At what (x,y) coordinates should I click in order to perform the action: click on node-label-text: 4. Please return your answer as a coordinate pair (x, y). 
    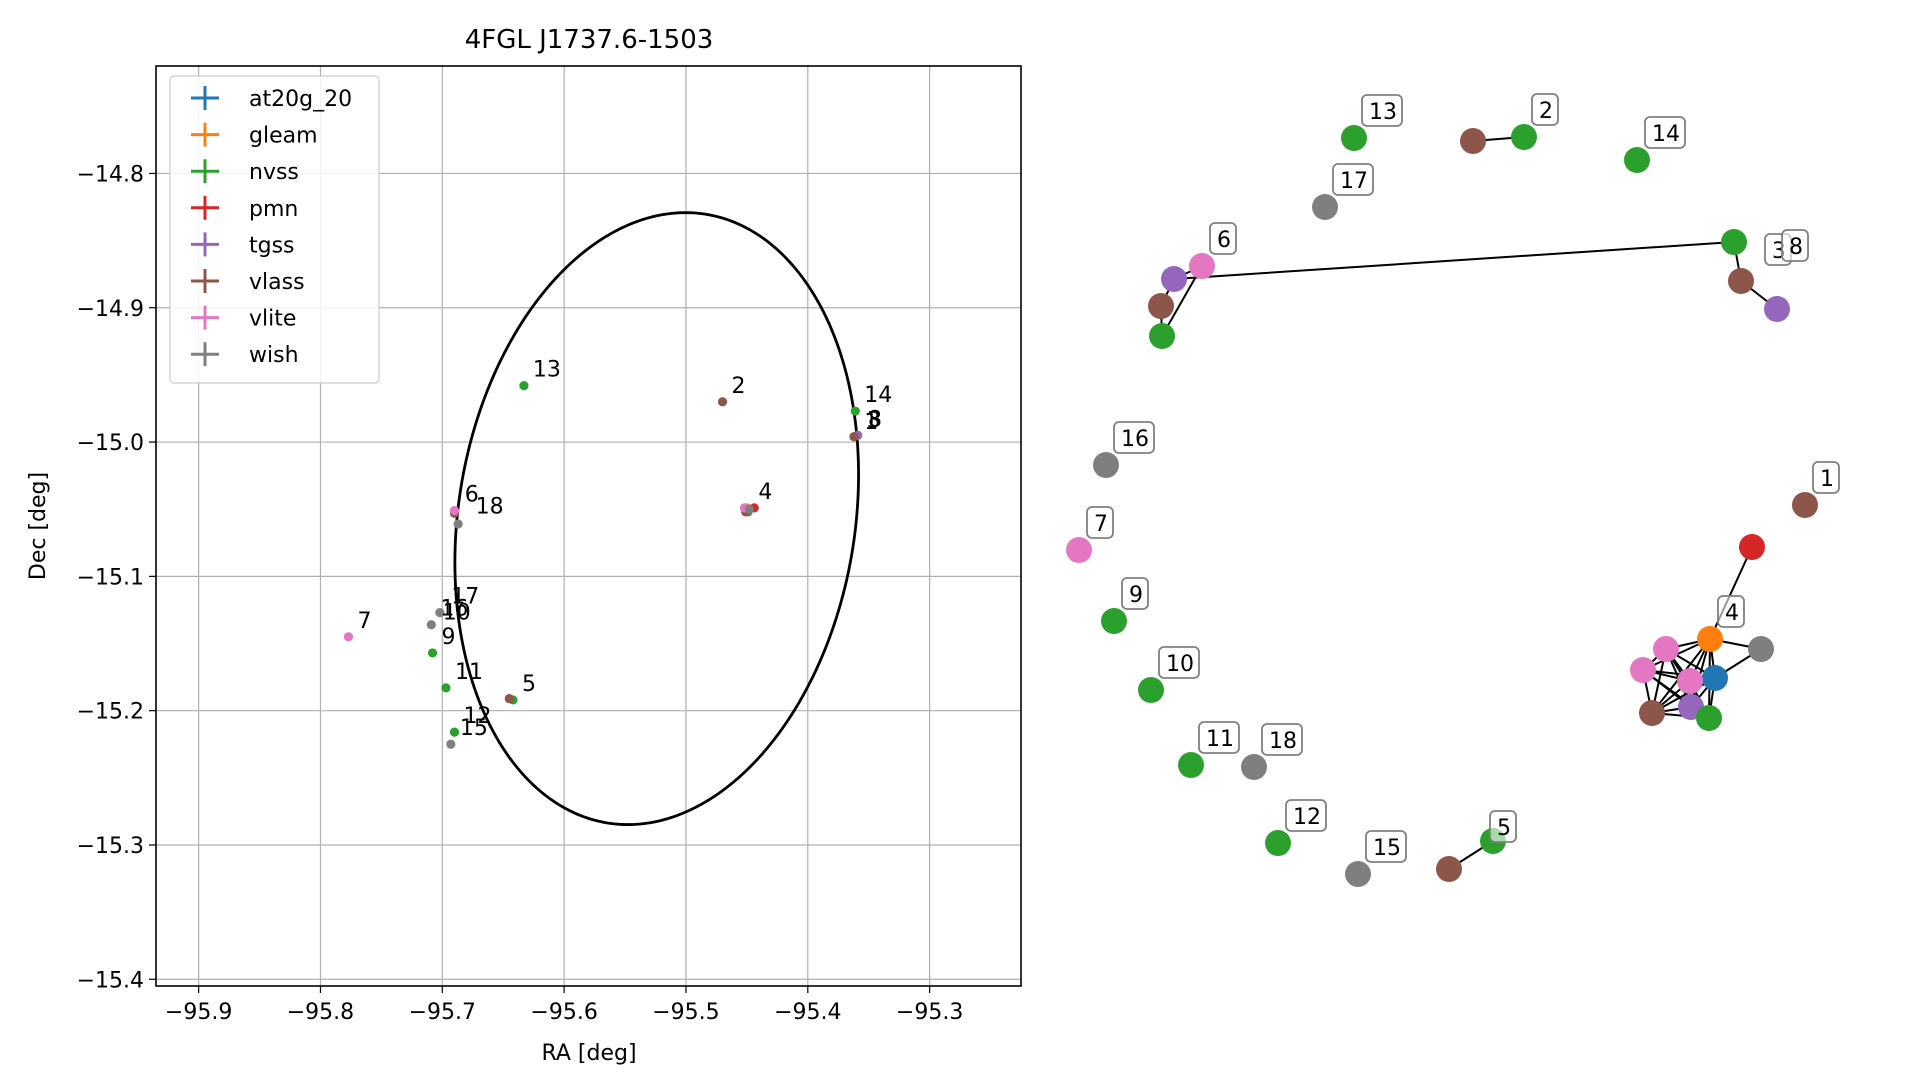
    Looking at the image, I should click on (1732, 613).